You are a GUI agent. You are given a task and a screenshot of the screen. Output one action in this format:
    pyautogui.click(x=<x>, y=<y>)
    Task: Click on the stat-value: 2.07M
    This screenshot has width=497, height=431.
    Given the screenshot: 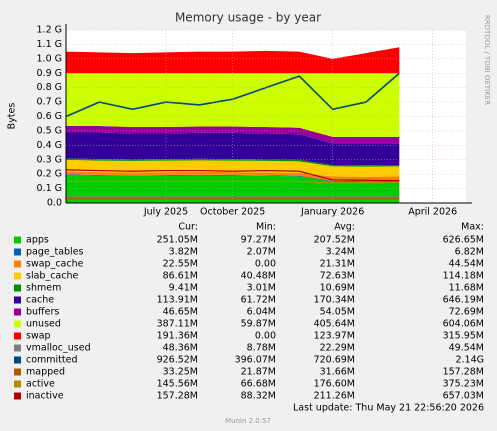 What is the action you would take?
    pyautogui.click(x=261, y=252)
    